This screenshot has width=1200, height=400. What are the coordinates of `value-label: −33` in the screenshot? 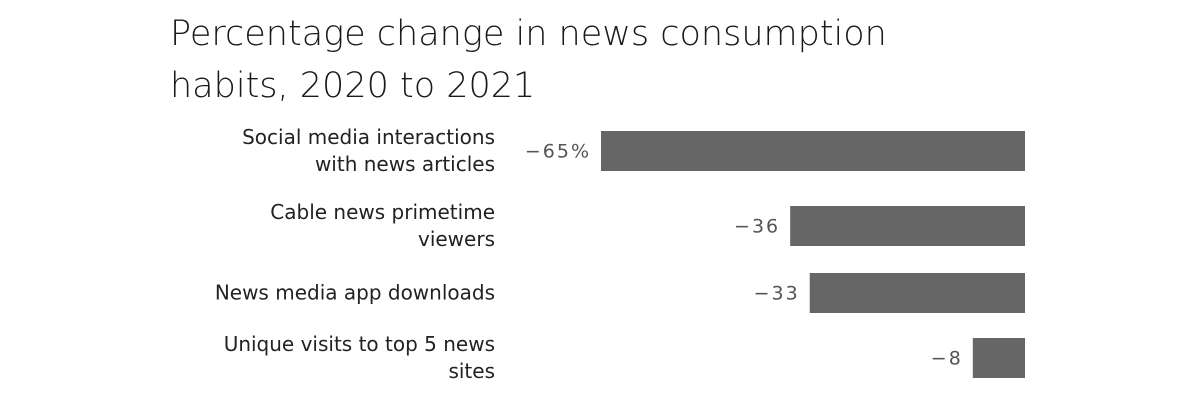 It's located at (777, 294).